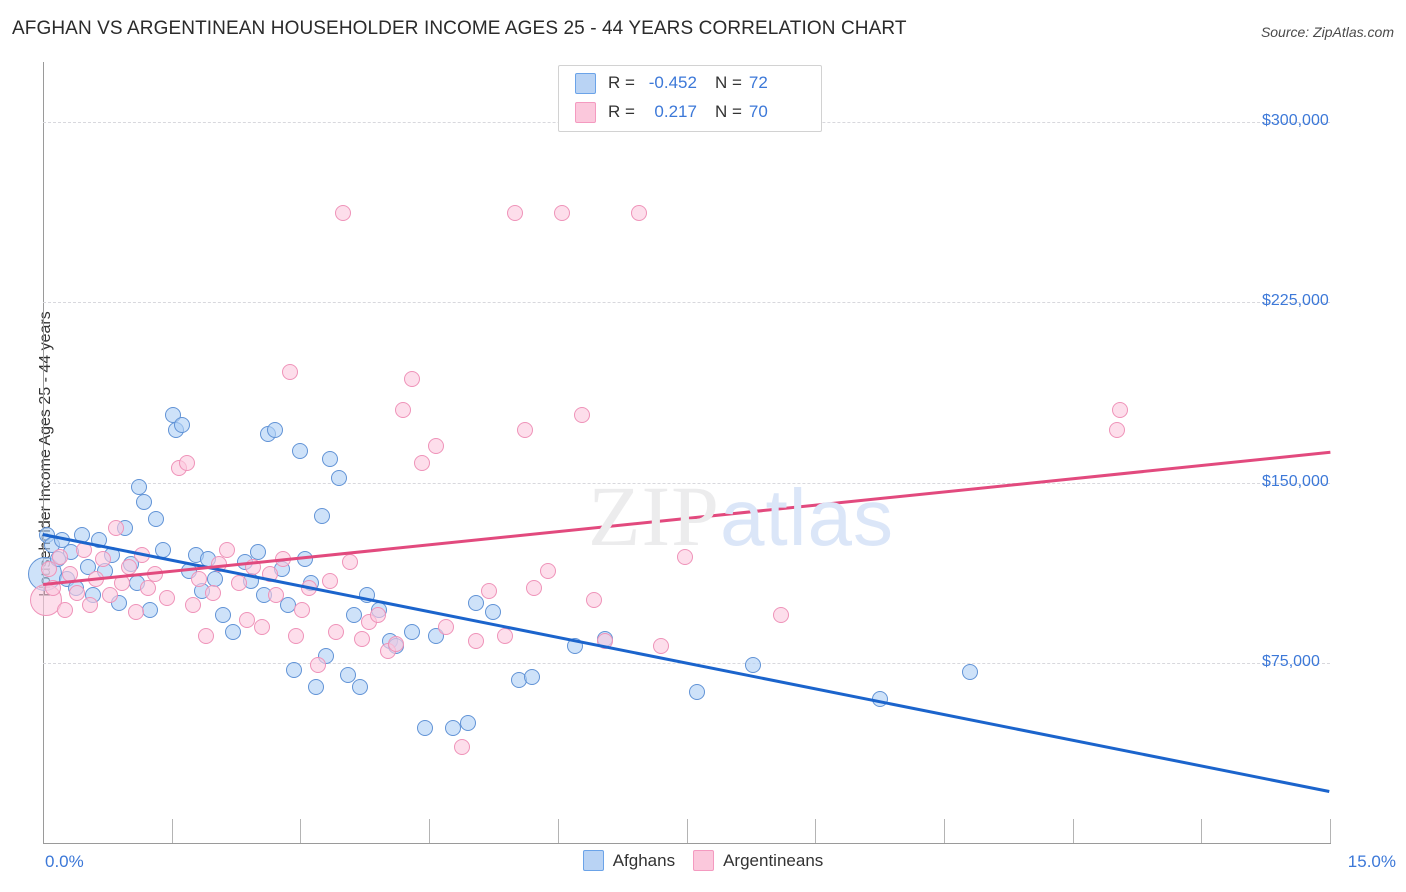  What do you see at coordinates (585, 112) in the screenshot?
I see `argentineans-swatch-icon` at bounding box center [585, 112].